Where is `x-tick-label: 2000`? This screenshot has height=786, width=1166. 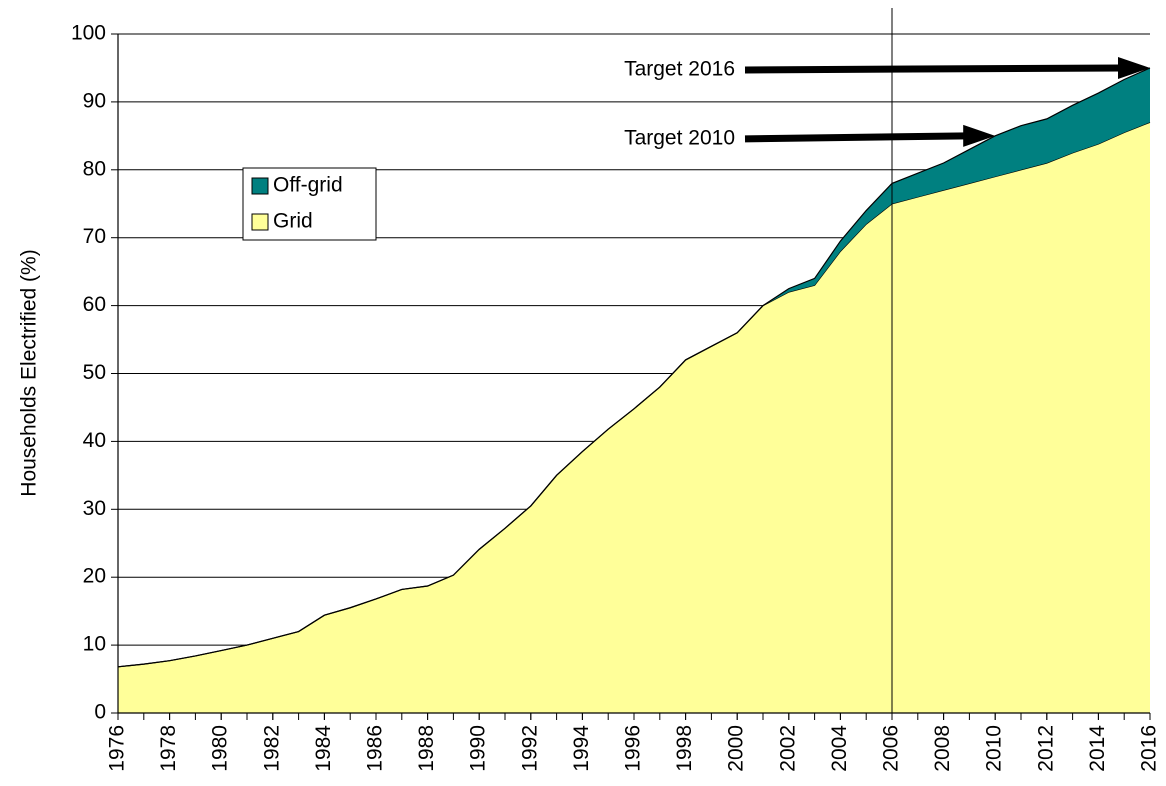
x-tick-label: 2000 is located at coordinates (736, 748).